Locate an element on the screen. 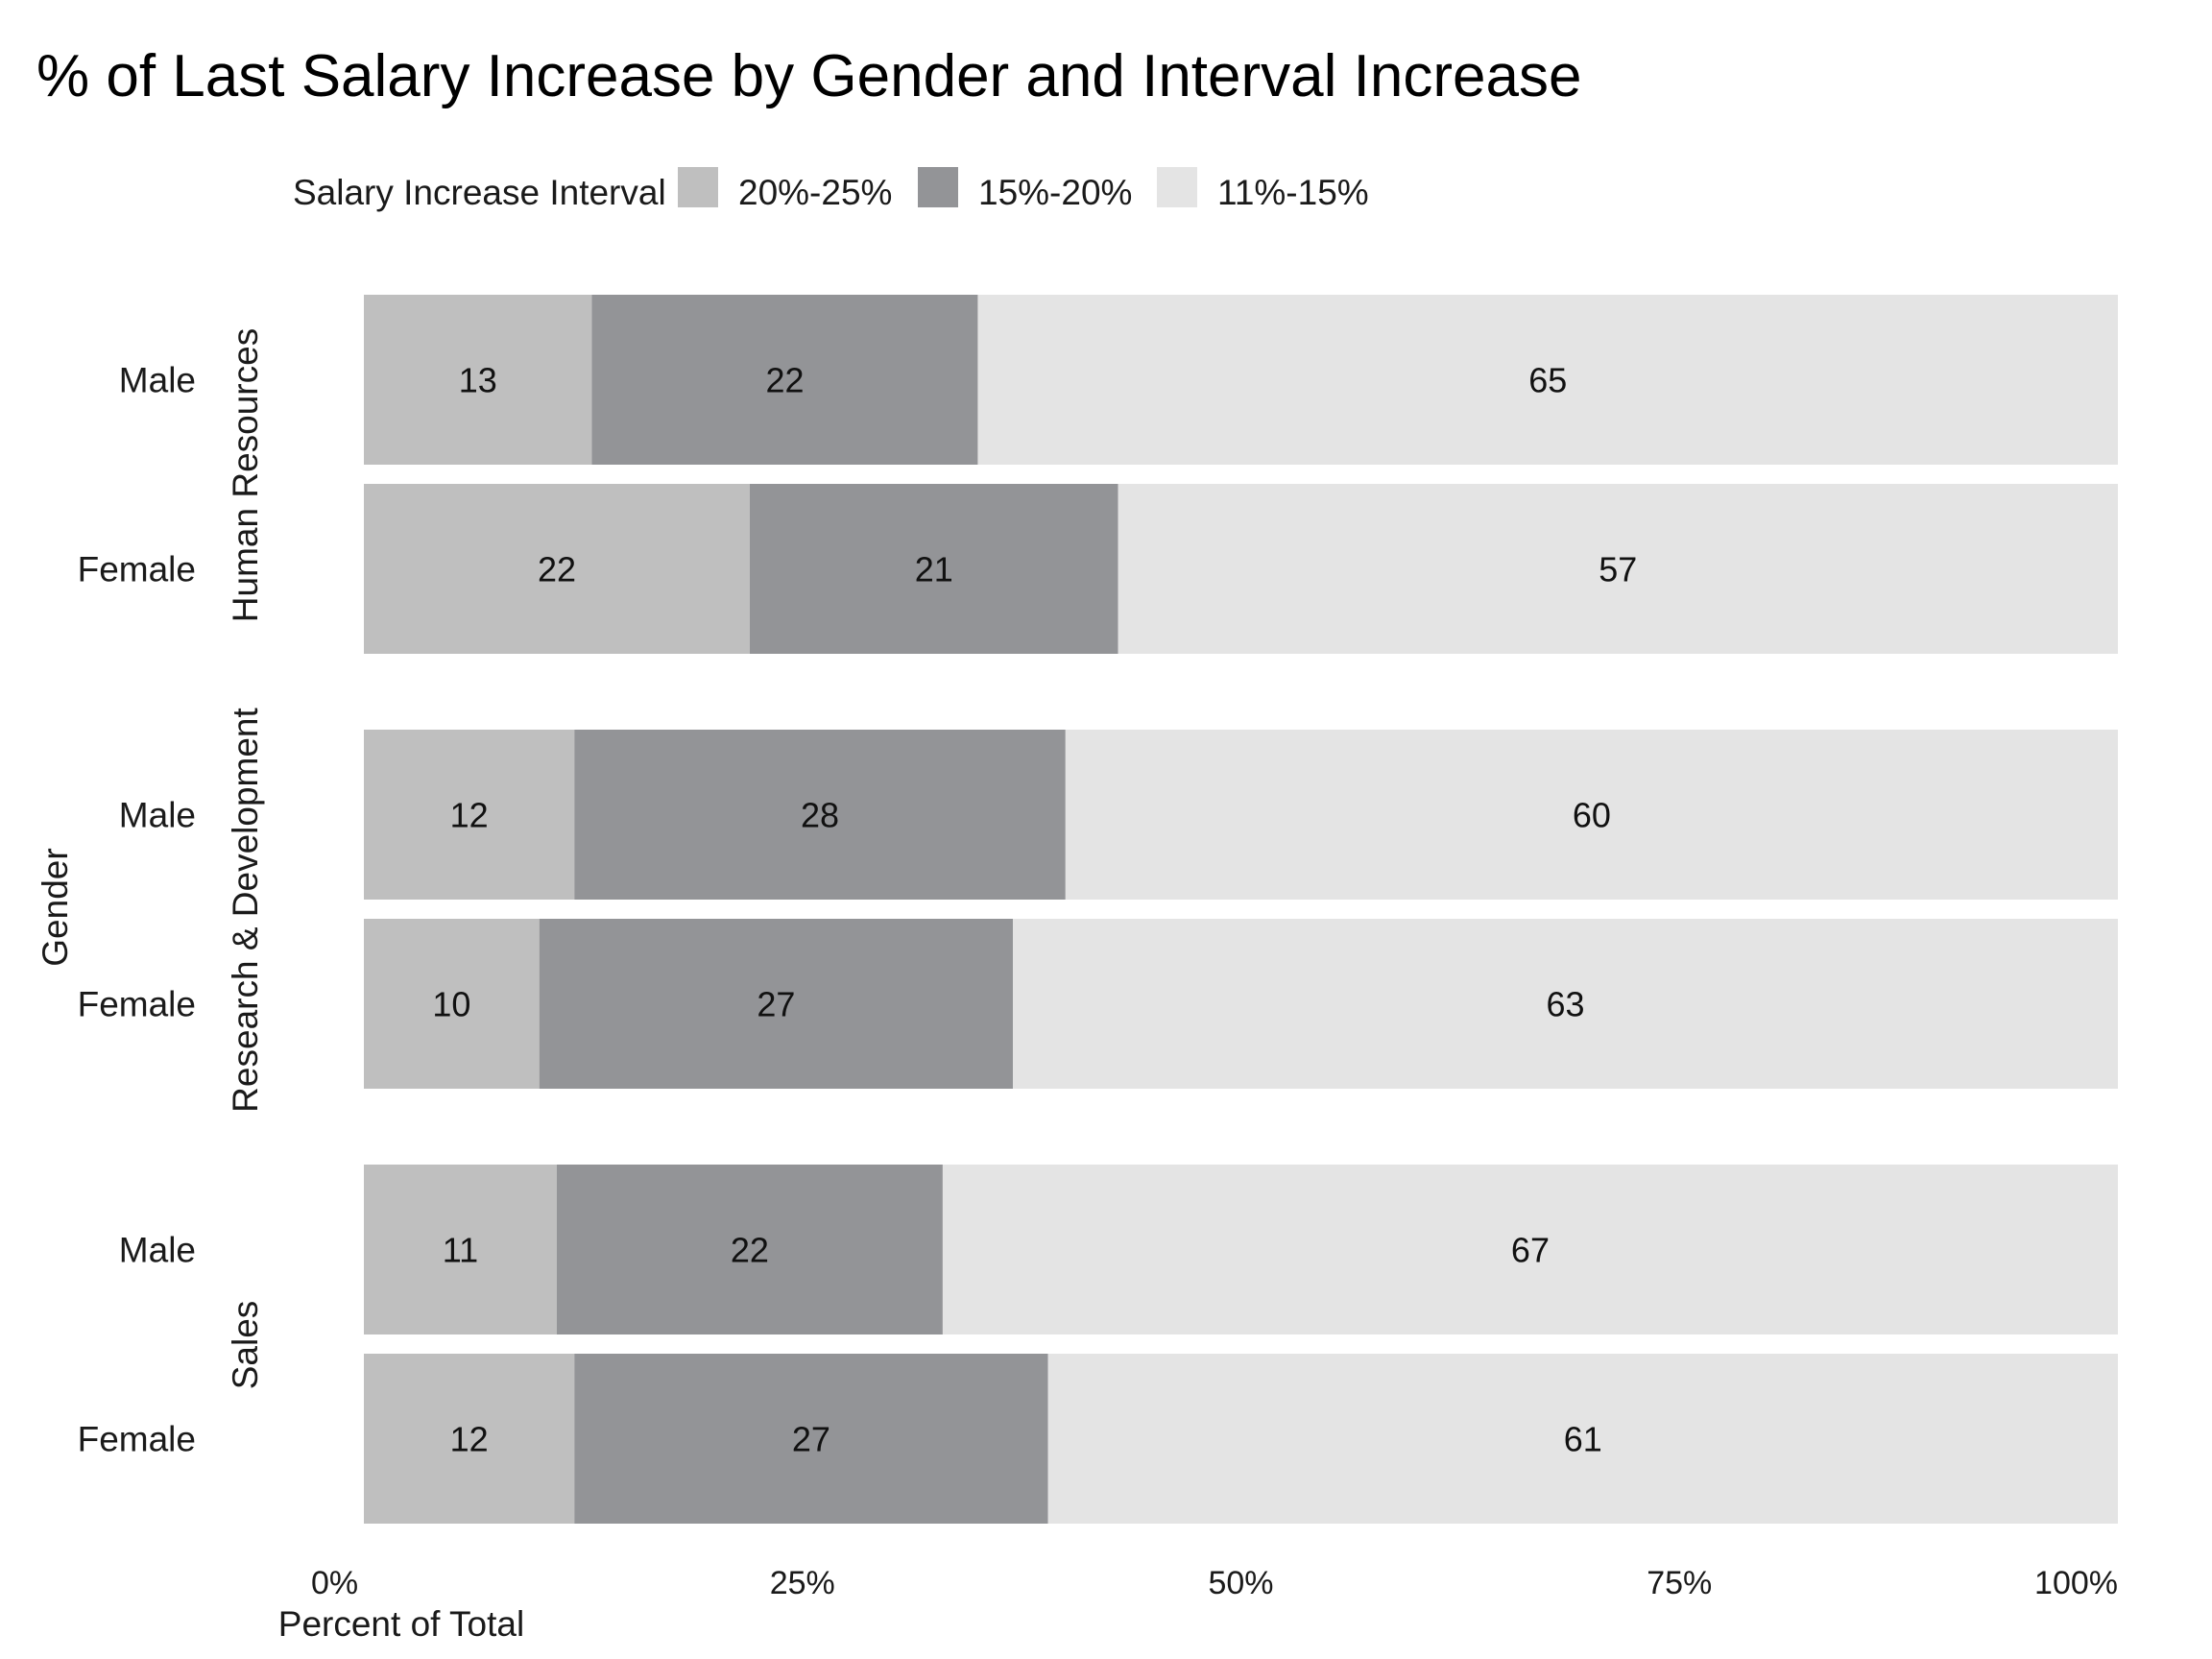 This screenshot has width=2212, height=1659. data-label-3-1-2: 22 is located at coordinates (750, 1250).